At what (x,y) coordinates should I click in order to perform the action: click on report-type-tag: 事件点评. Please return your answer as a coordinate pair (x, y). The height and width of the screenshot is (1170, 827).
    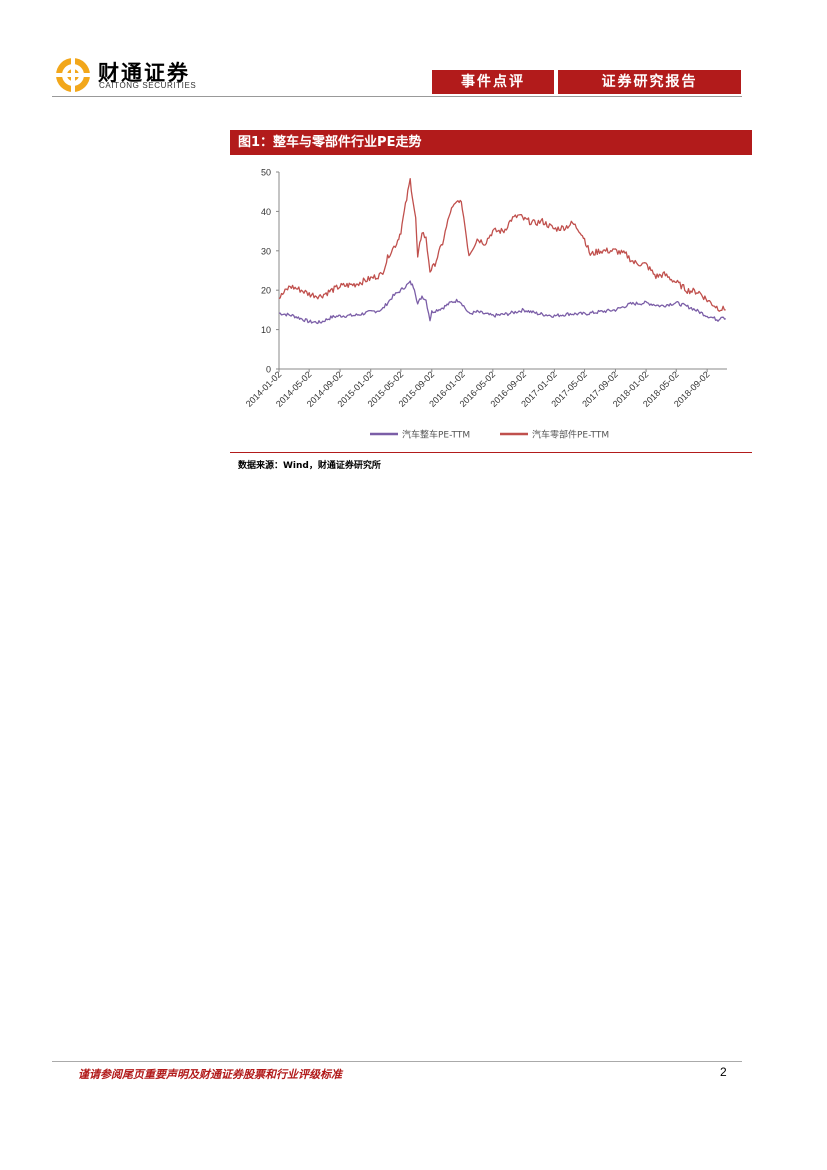
    Looking at the image, I should click on (493, 82).